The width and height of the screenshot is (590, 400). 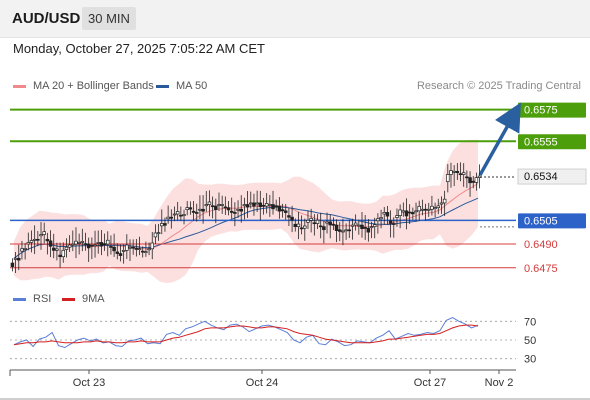 What do you see at coordinates (32, 299) in the screenshot?
I see `legend-rsi: RSI` at bounding box center [32, 299].